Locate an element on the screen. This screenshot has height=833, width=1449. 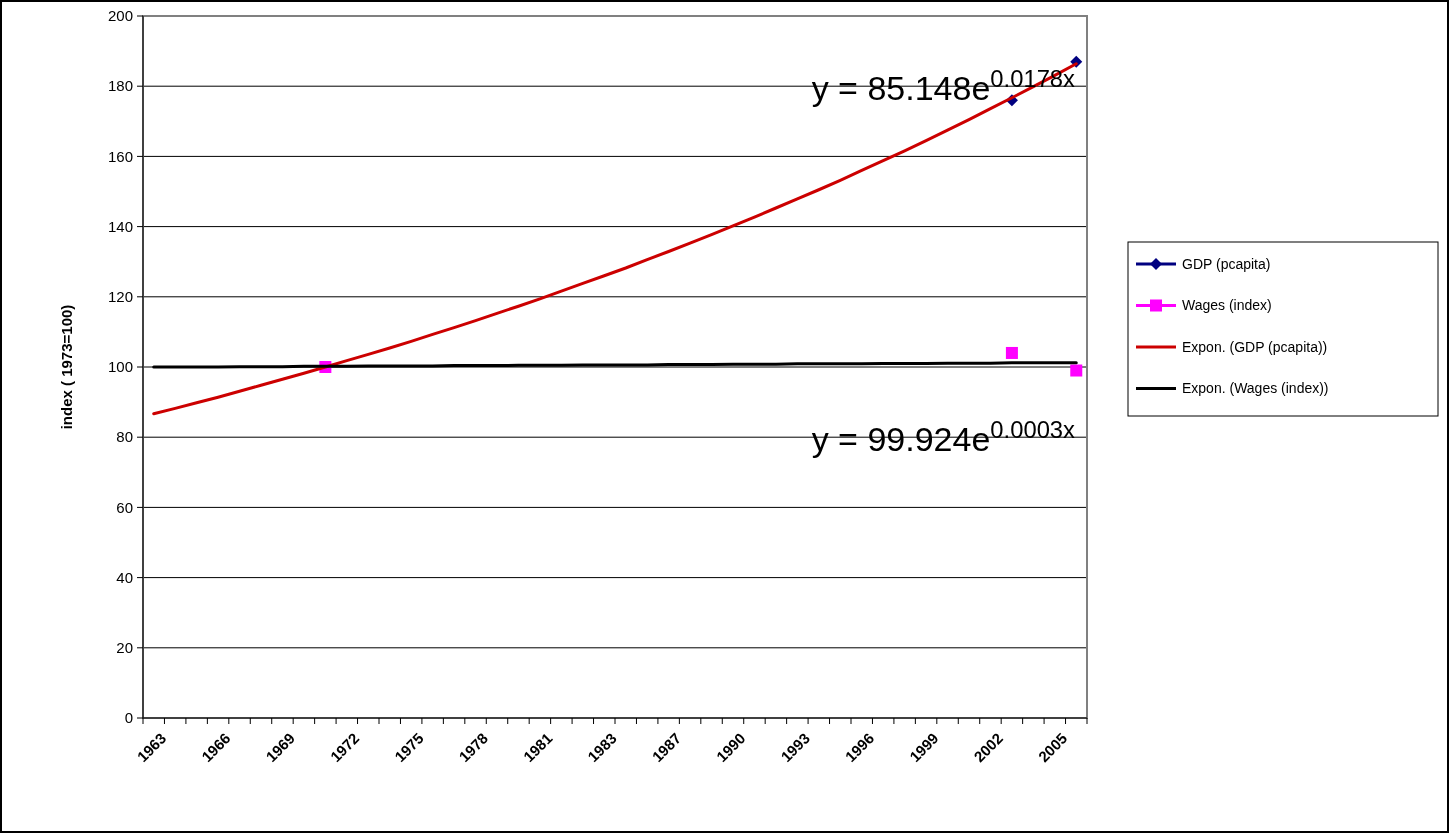
legend-label: Expon. (GDP (pcapita)) is located at coordinates (1255, 346).